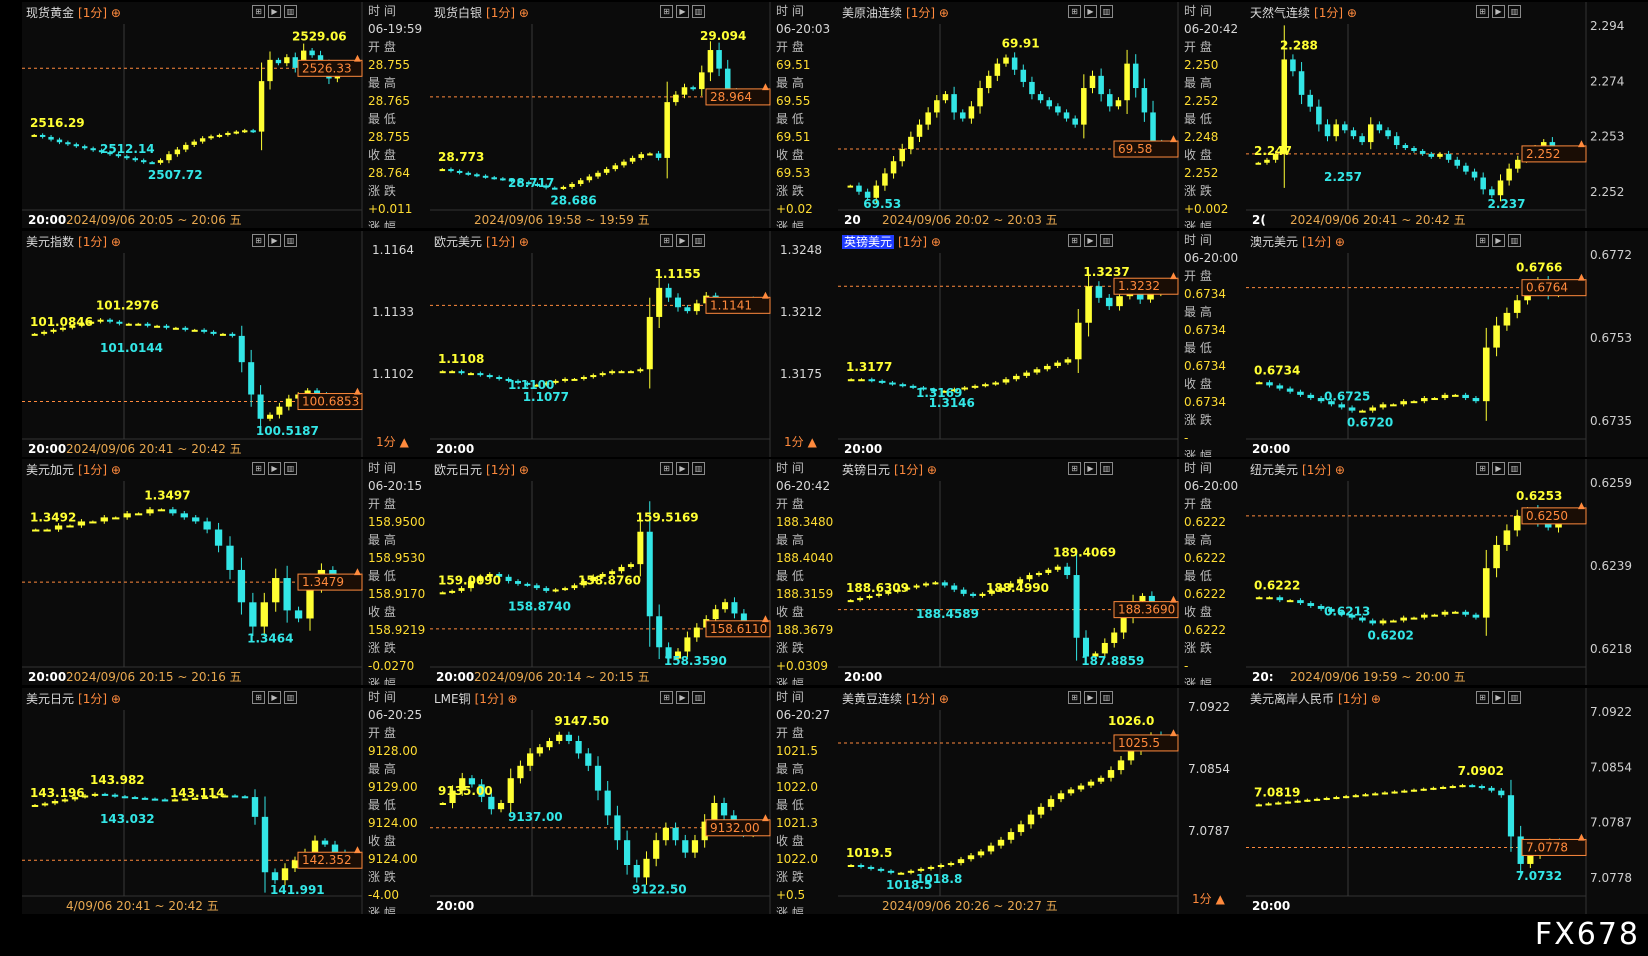 The image size is (1648, 956). I want to click on chart-title: 现货黄金 [1分] ⊕, so click(73, 12).